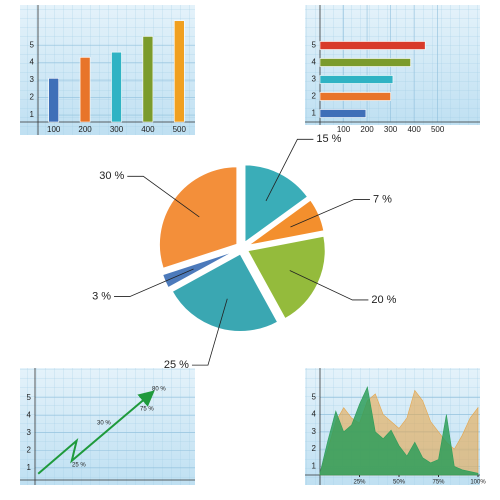  What do you see at coordinates (96, 432) in the screenshot?
I see `line-series` at bounding box center [96, 432].